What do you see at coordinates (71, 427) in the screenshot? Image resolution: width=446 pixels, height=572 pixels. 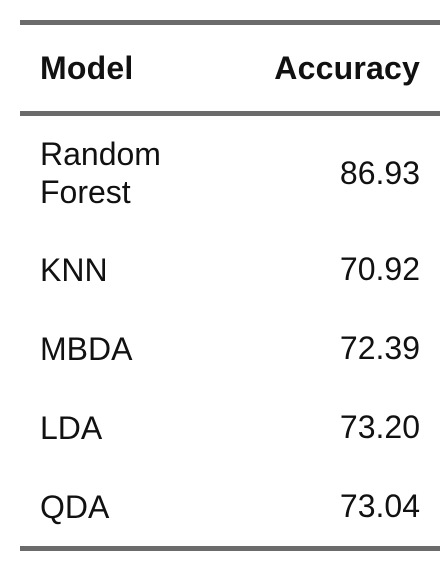 I see `model-cell: LDA` at bounding box center [71, 427].